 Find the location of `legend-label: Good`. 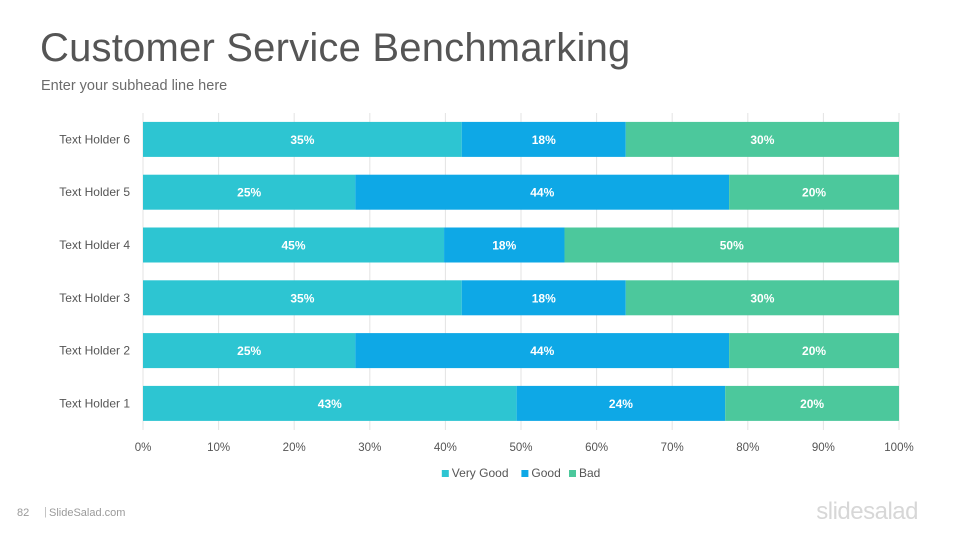

legend-label: Good is located at coordinates (545, 473).